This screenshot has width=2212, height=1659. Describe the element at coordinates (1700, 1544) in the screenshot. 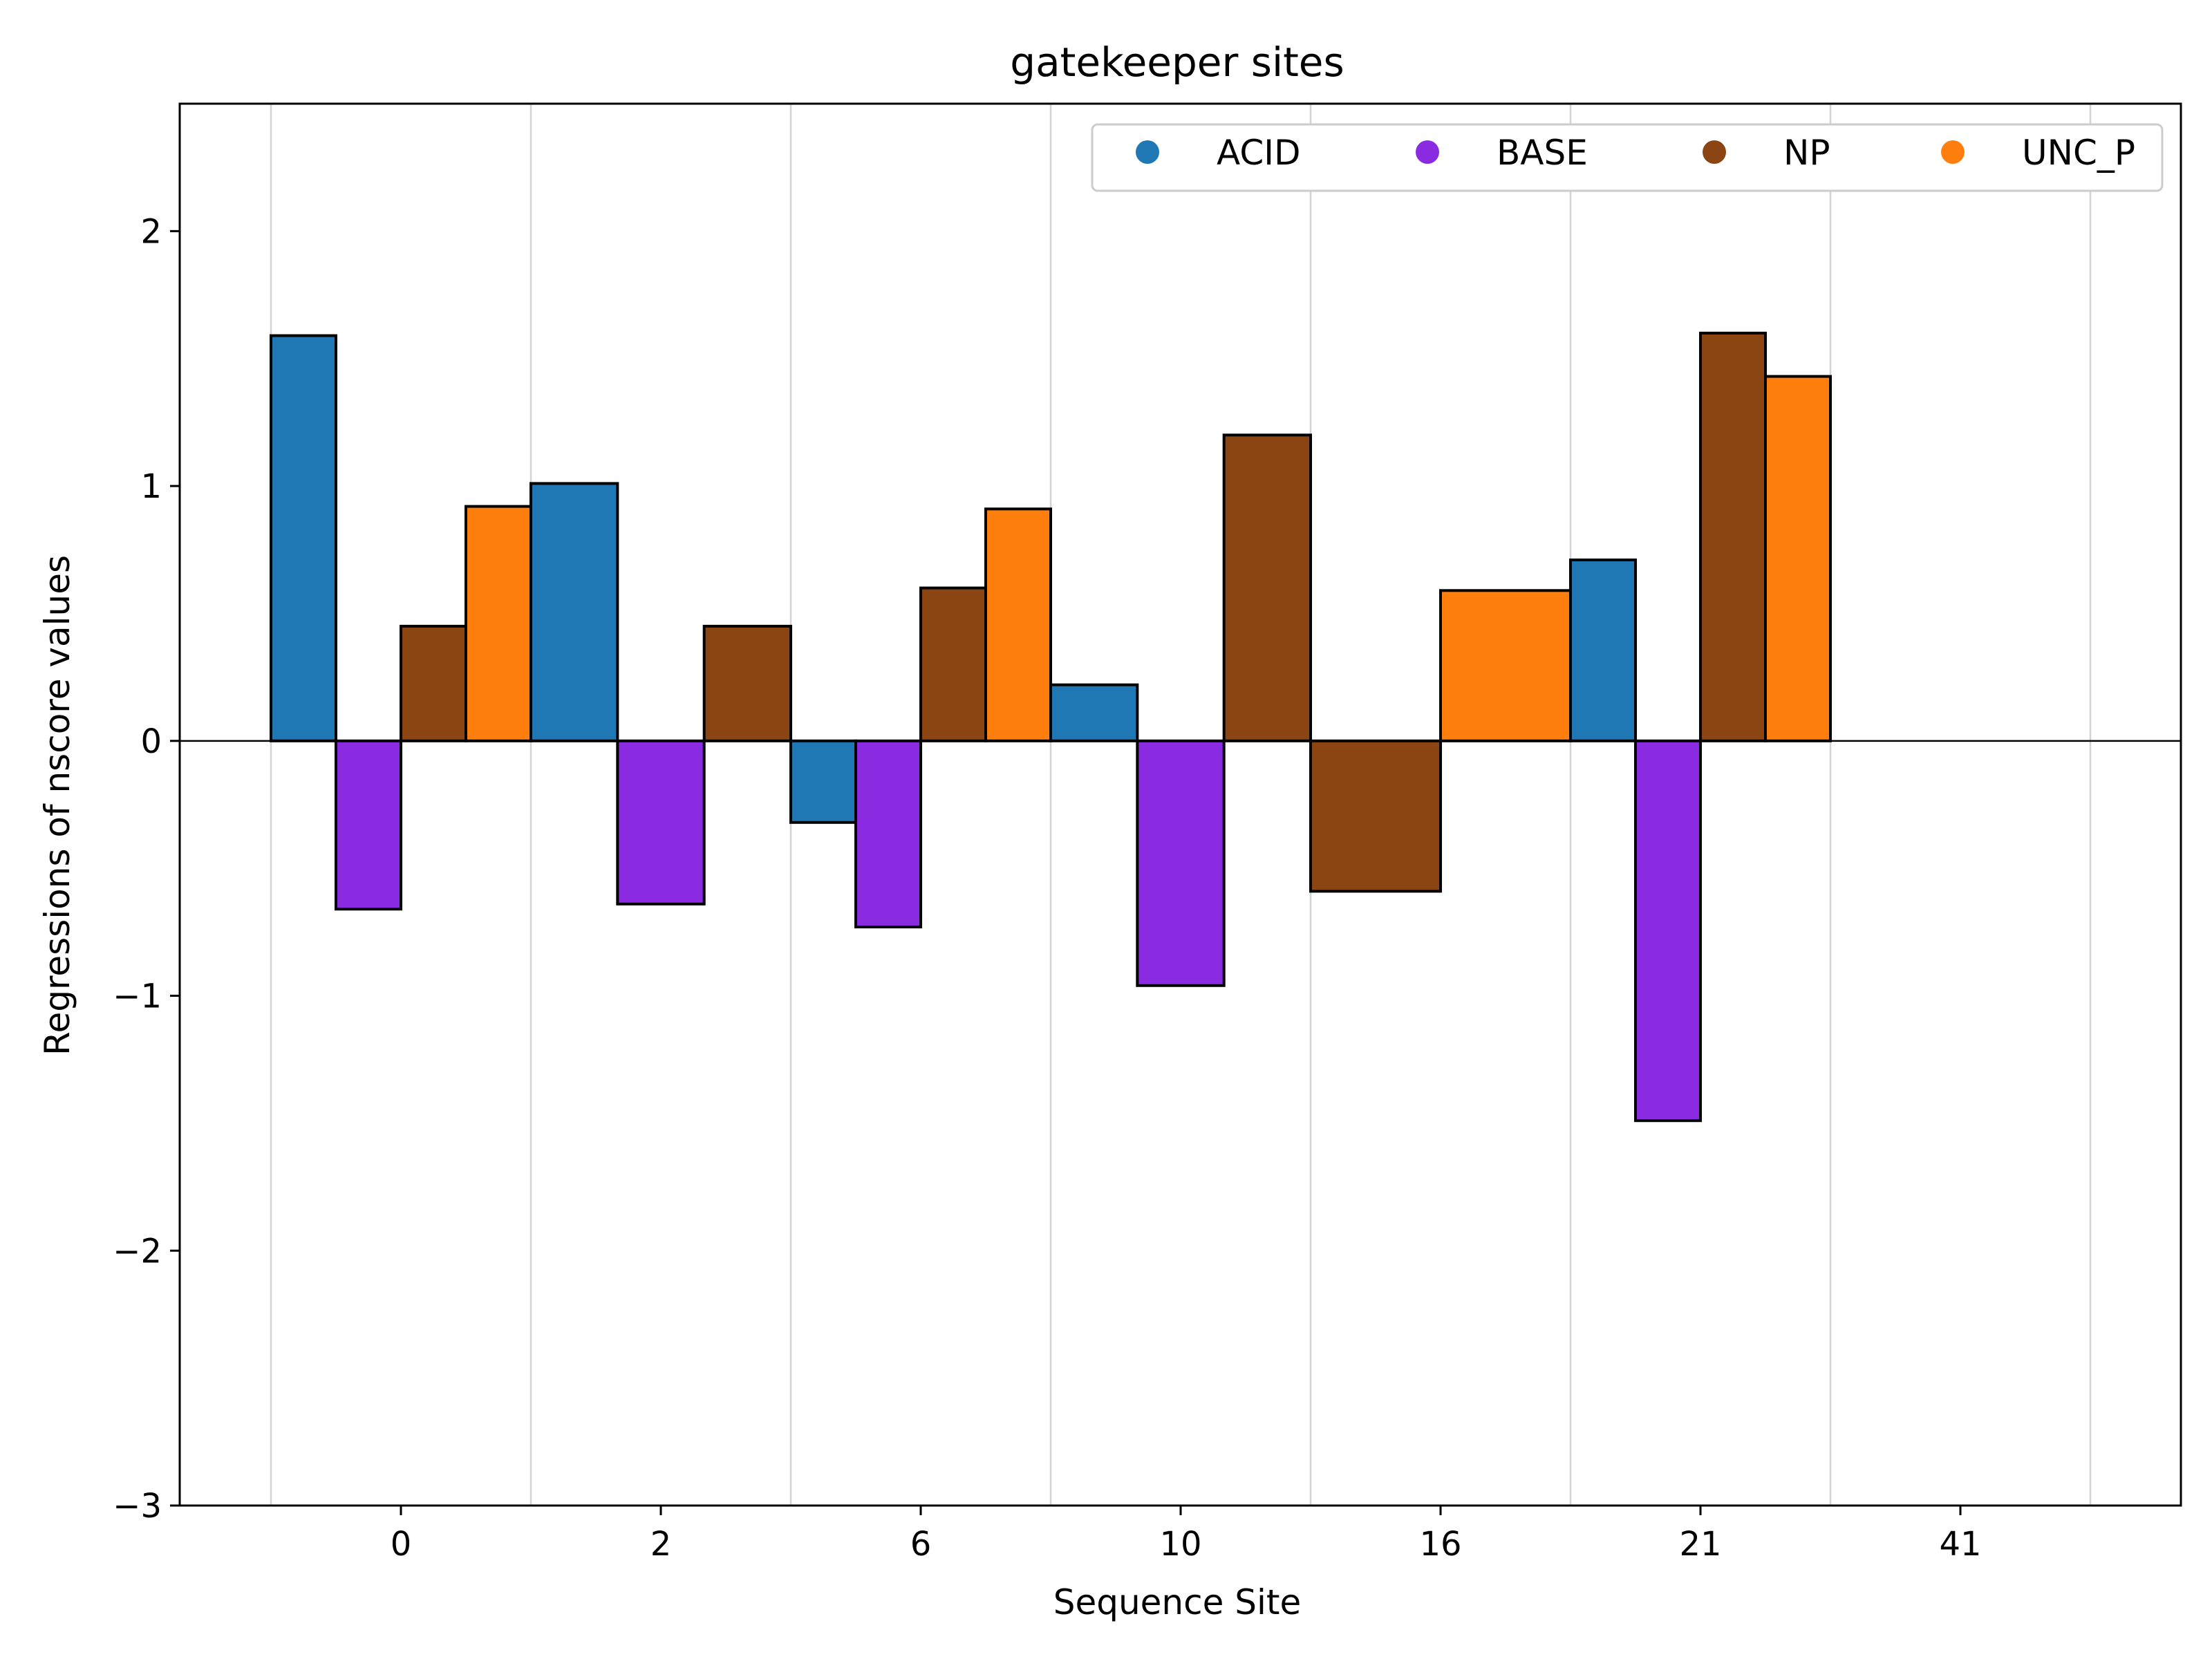

I see `x-tick-label: 21` at that location.